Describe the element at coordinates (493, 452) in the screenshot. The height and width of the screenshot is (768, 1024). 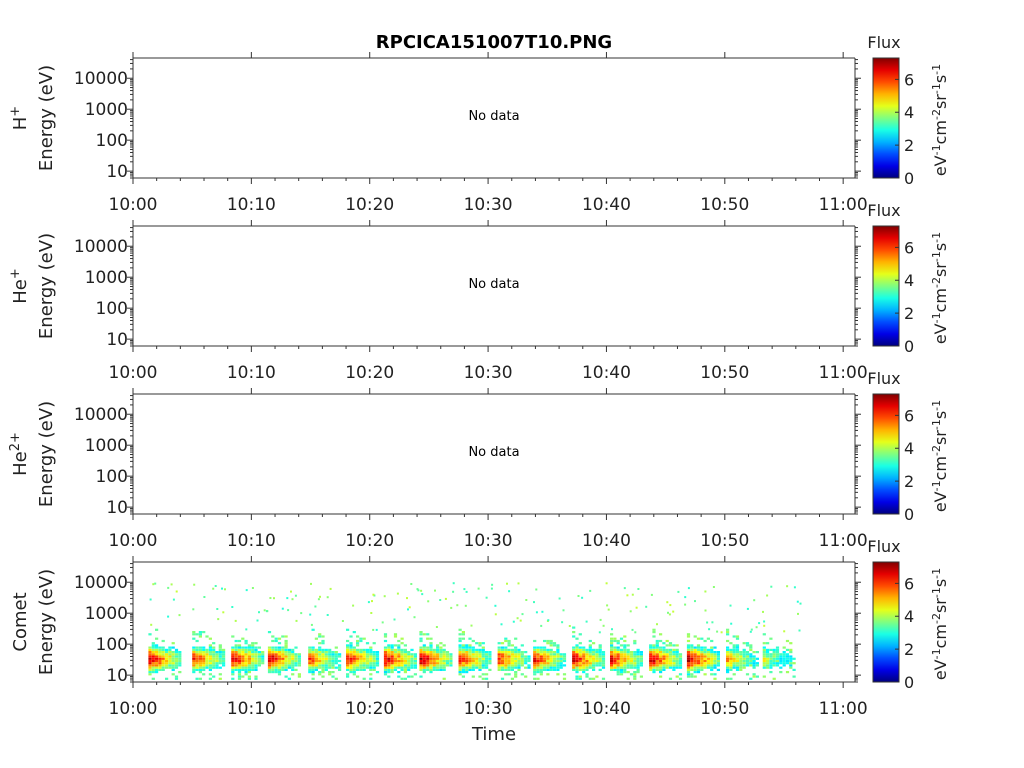
I see `no-data-label: No data` at that location.